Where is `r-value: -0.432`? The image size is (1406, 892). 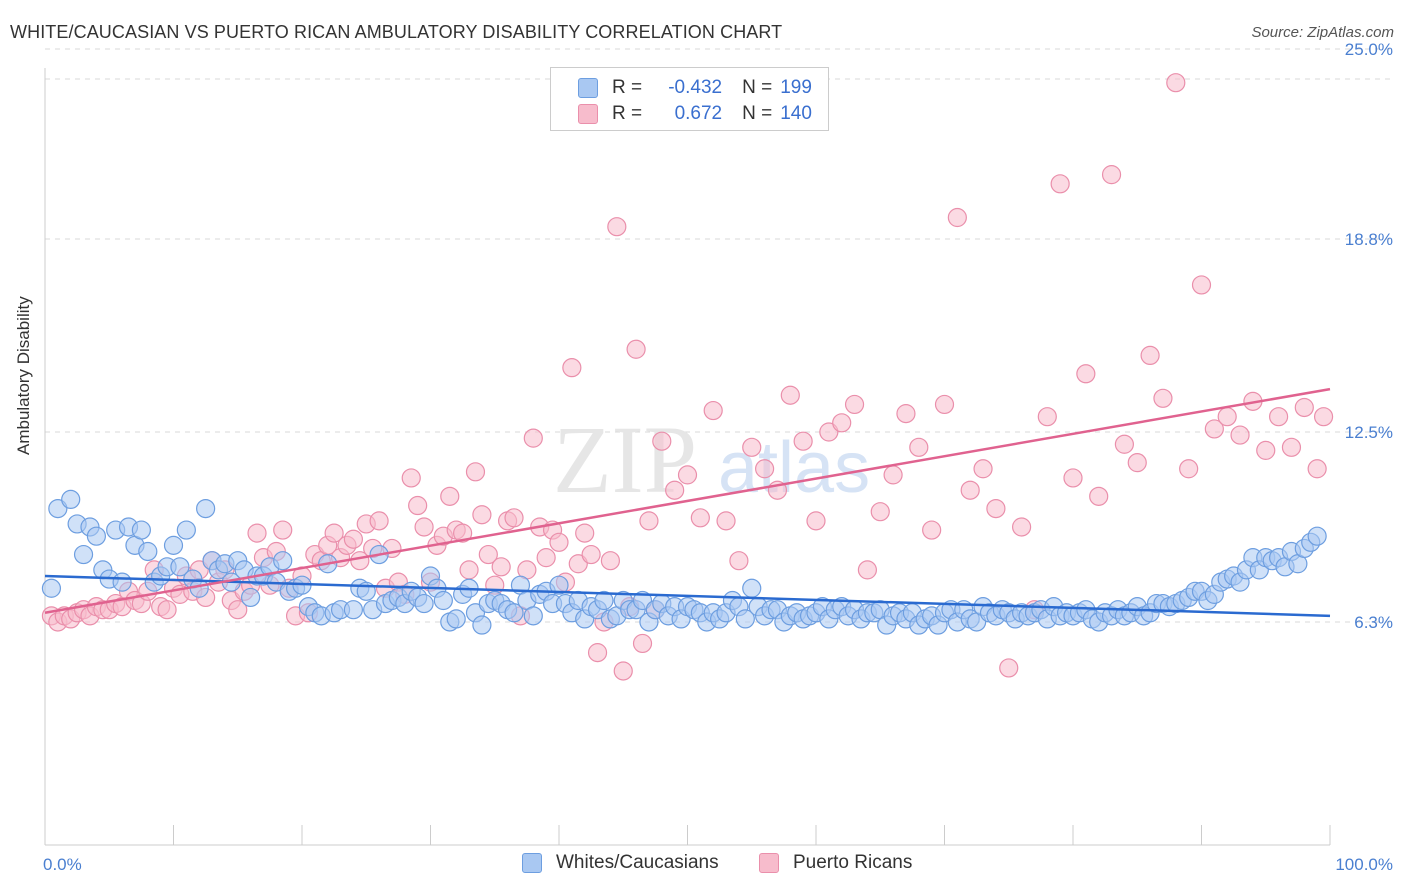 r-value: -0.432 is located at coordinates (695, 87).